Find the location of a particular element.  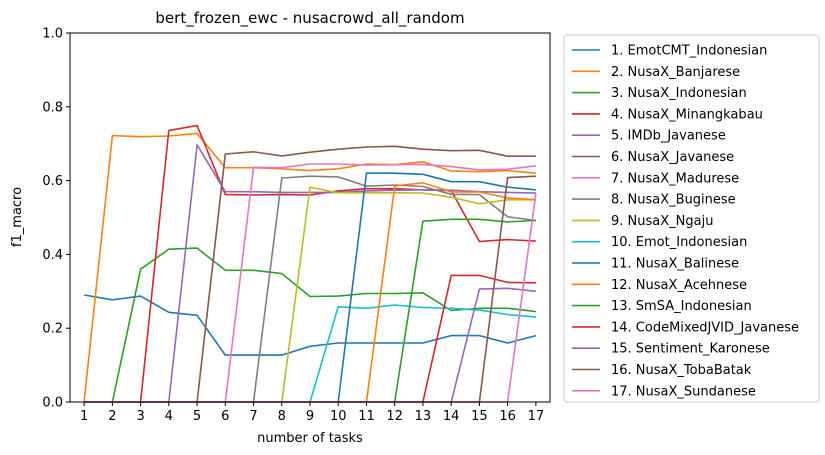

y-axis: 0.0 0.2 0.4 0.6 0.8 1.0 is located at coordinates (56, 219).